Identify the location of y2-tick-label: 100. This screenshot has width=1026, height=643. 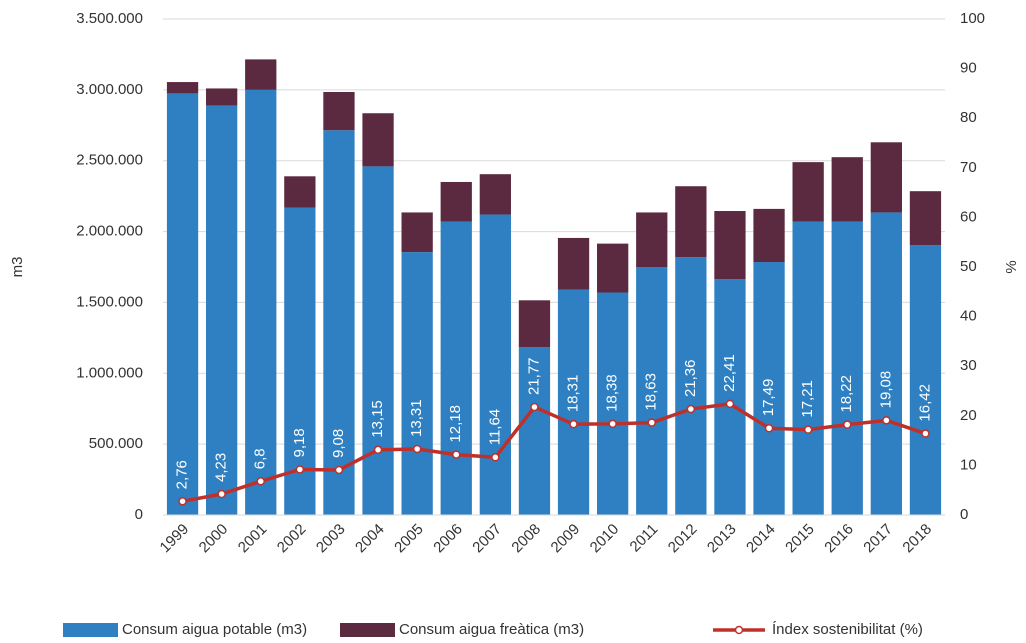
(972, 18).